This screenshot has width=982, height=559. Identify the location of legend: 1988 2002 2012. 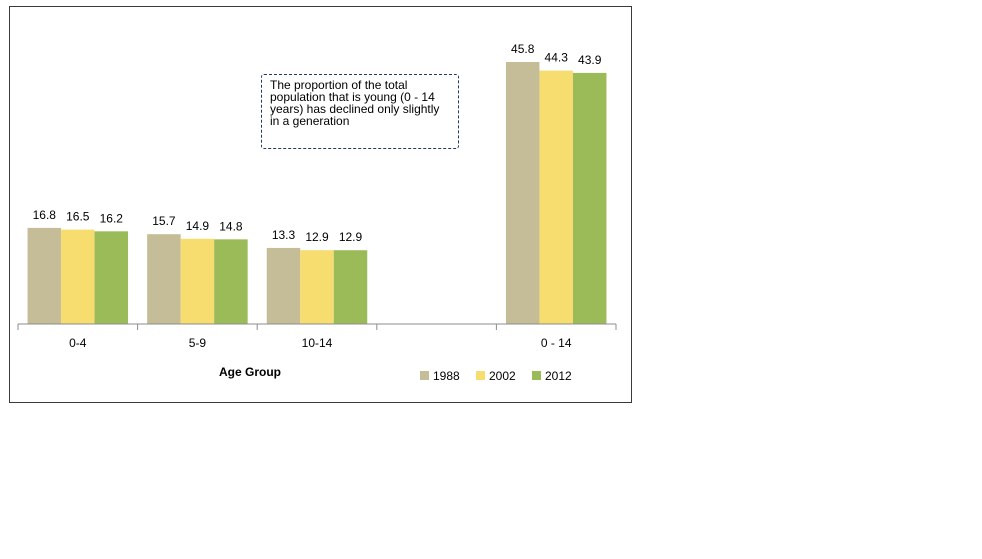
(496, 376).